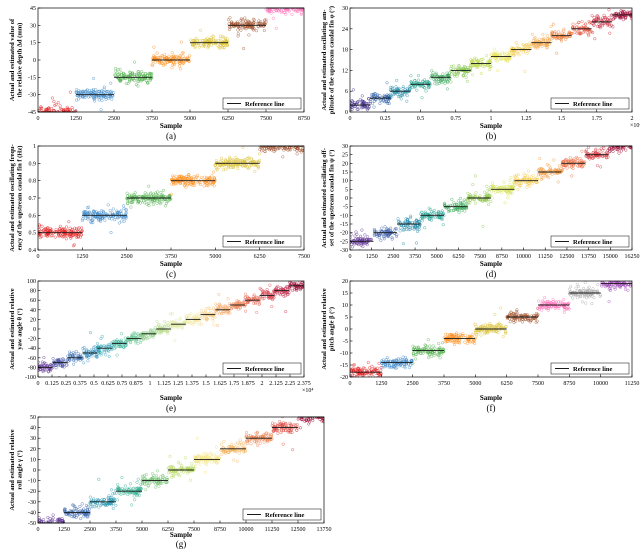 The width and height of the screenshot is (640, 551). Describe the element at coordinates (32, 78) in the screenshot. I see `y-tick-label: -15` at that location.